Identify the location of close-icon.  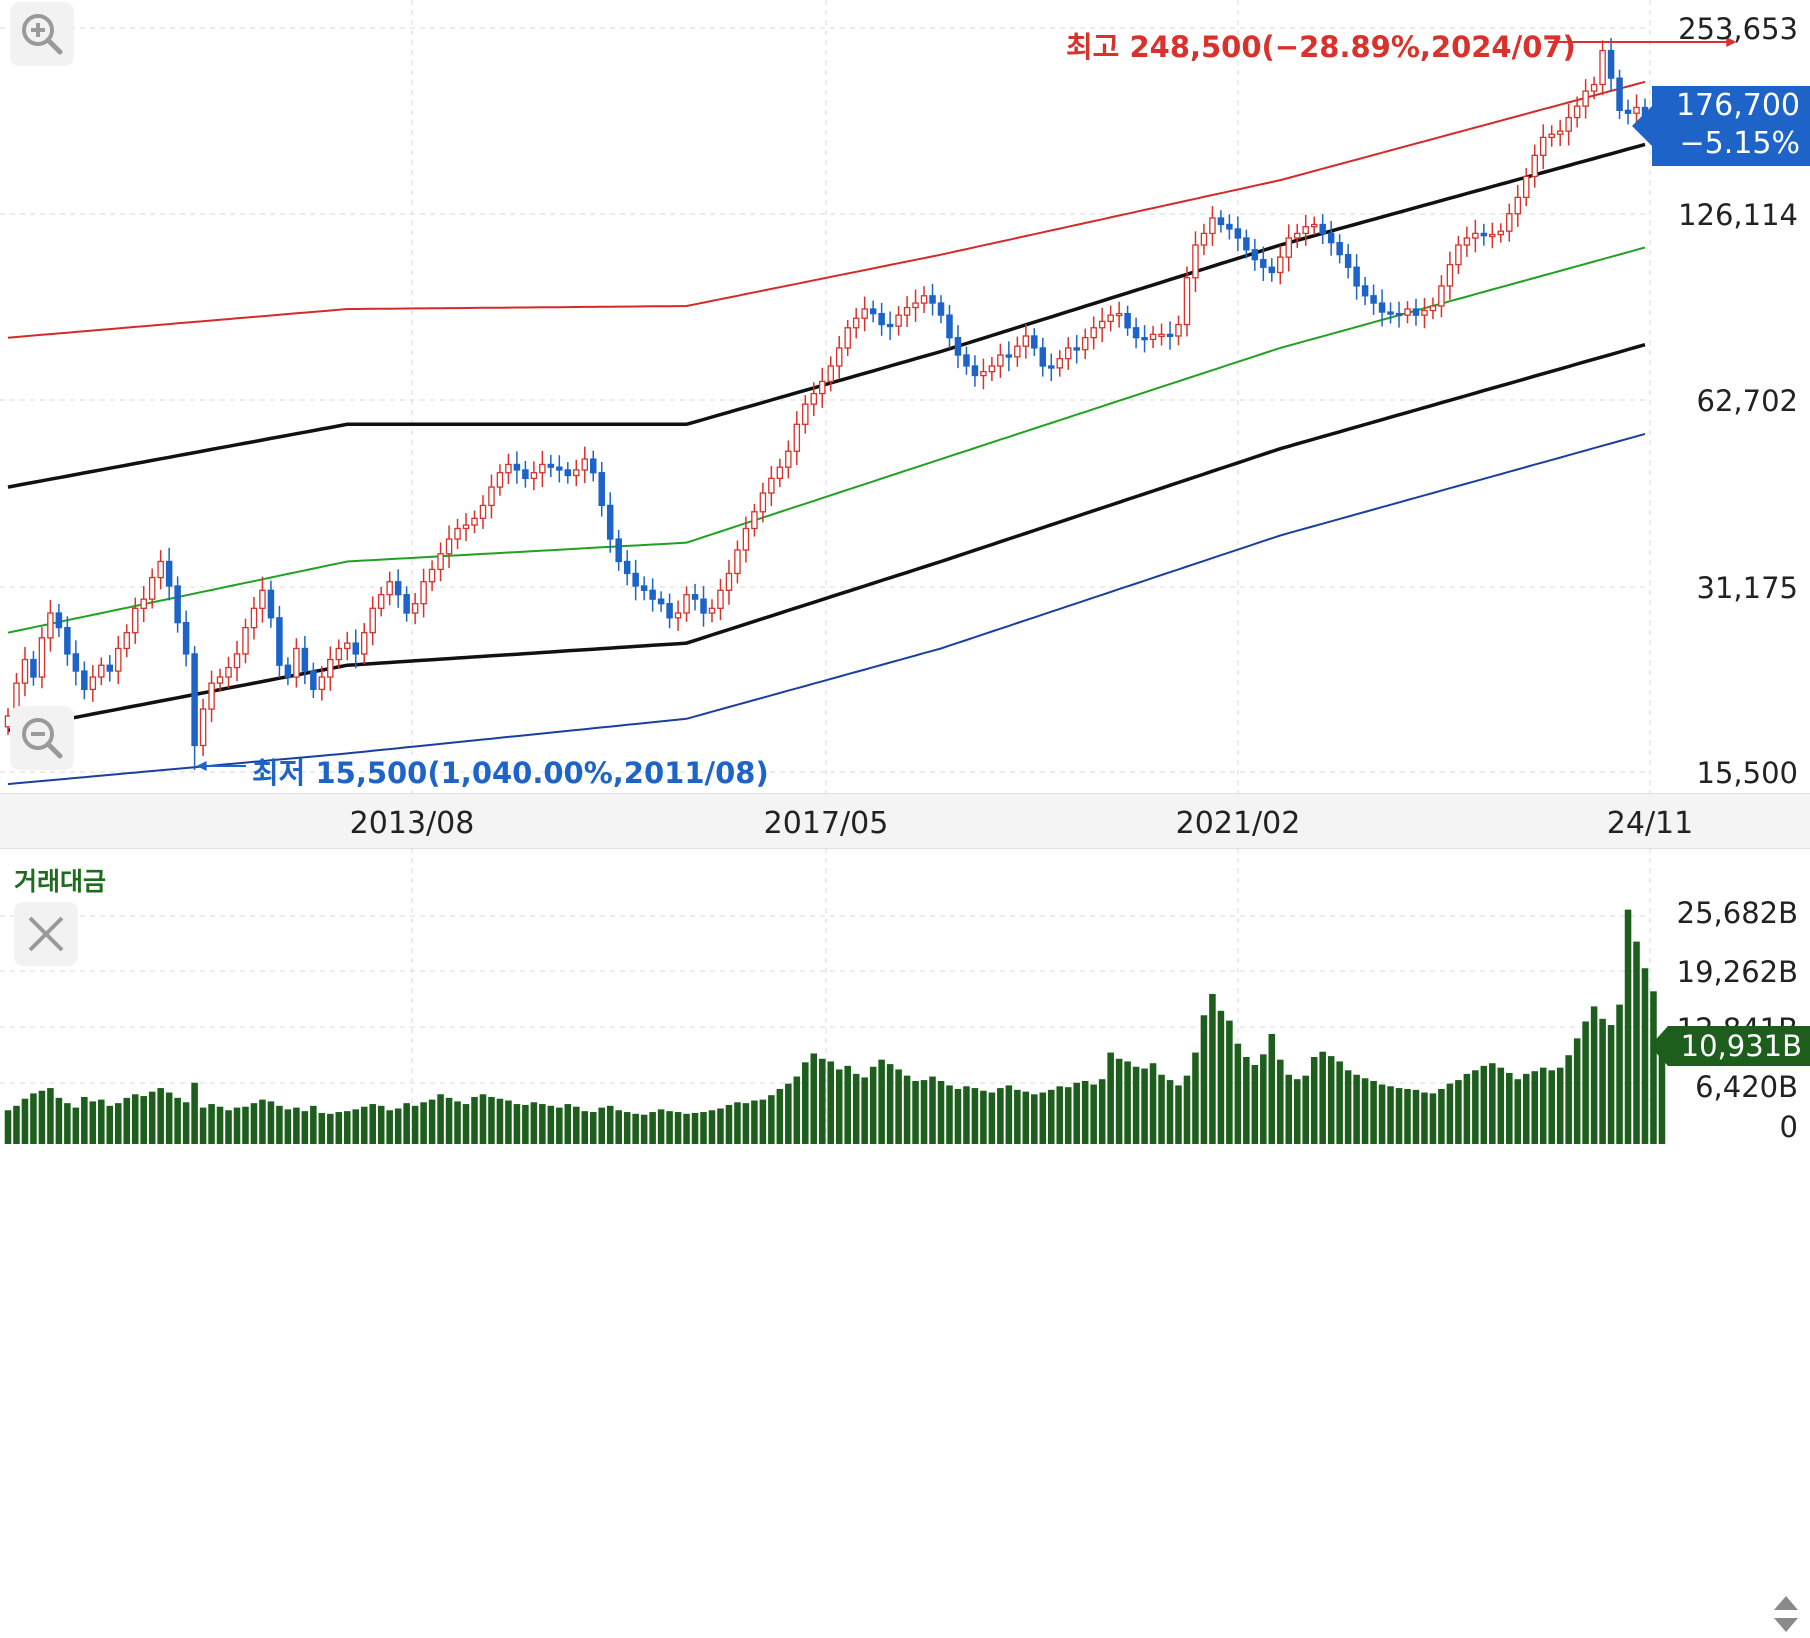
(46, 934).